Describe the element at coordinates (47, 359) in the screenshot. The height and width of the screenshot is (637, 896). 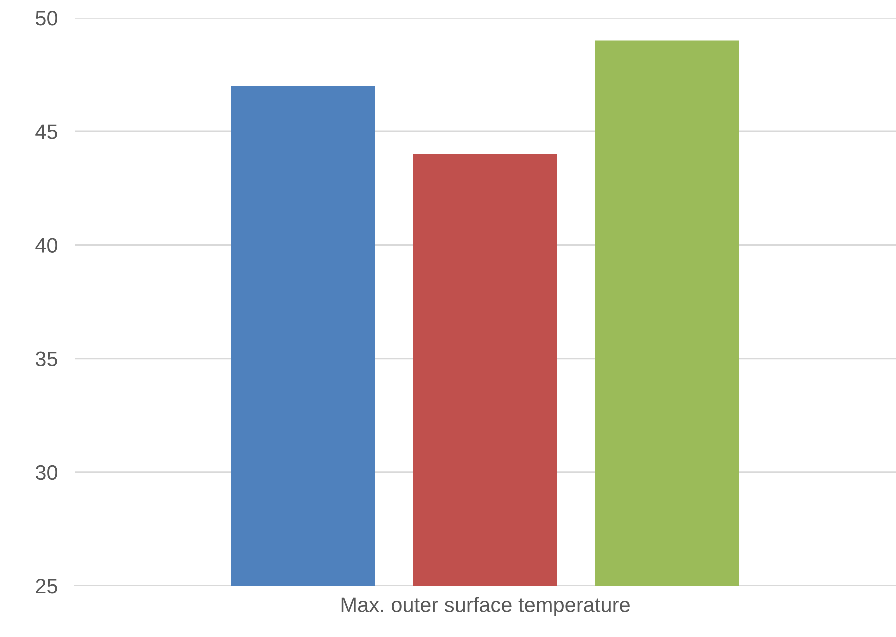
I see `y-tick-label: 35` at that location.